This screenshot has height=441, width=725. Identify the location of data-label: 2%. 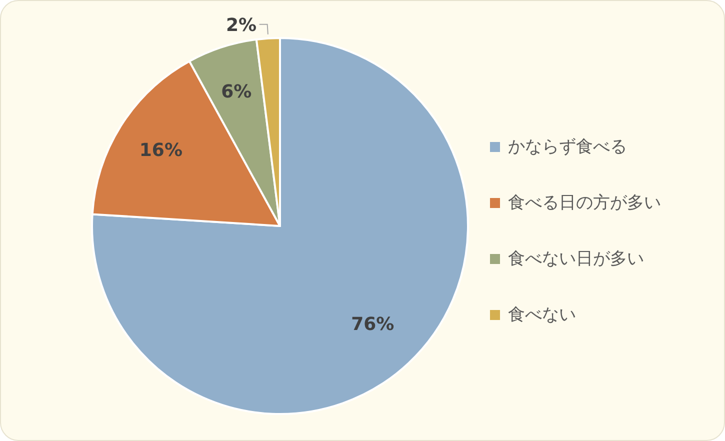
(241, 25).